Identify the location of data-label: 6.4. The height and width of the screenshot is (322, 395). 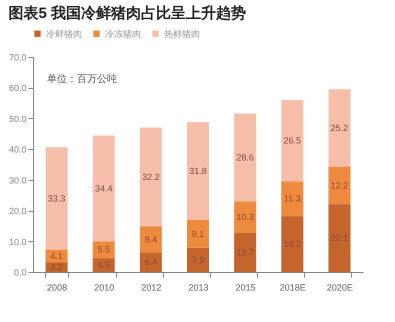
(151, 262).